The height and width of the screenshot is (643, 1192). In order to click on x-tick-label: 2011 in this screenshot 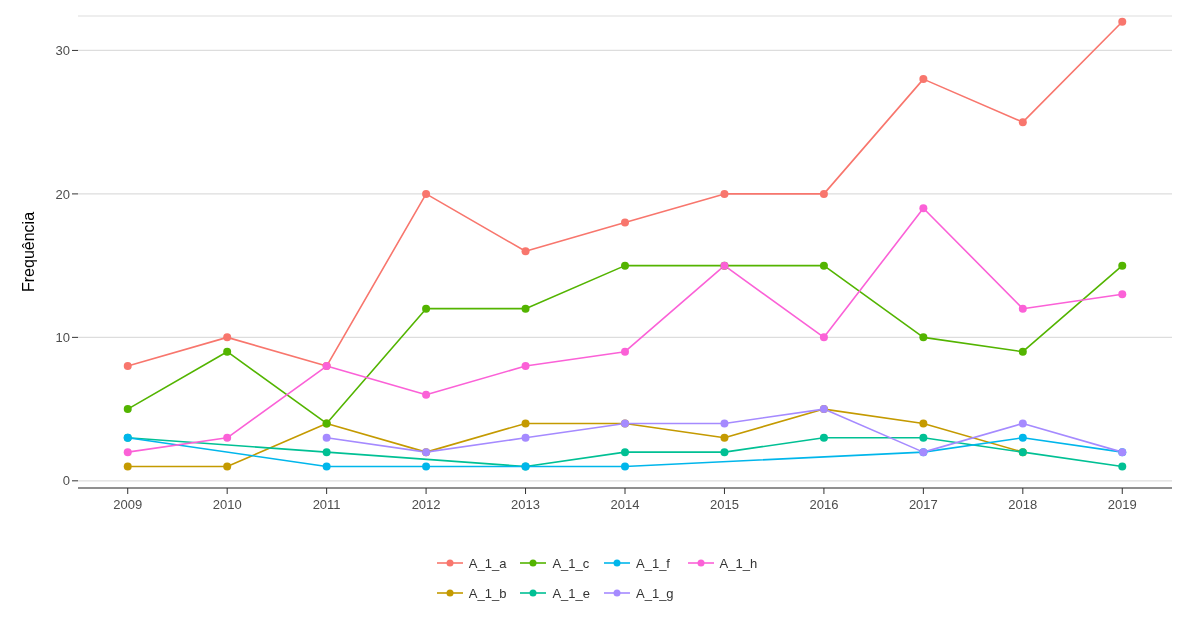, I will do `click(326, 505)`.